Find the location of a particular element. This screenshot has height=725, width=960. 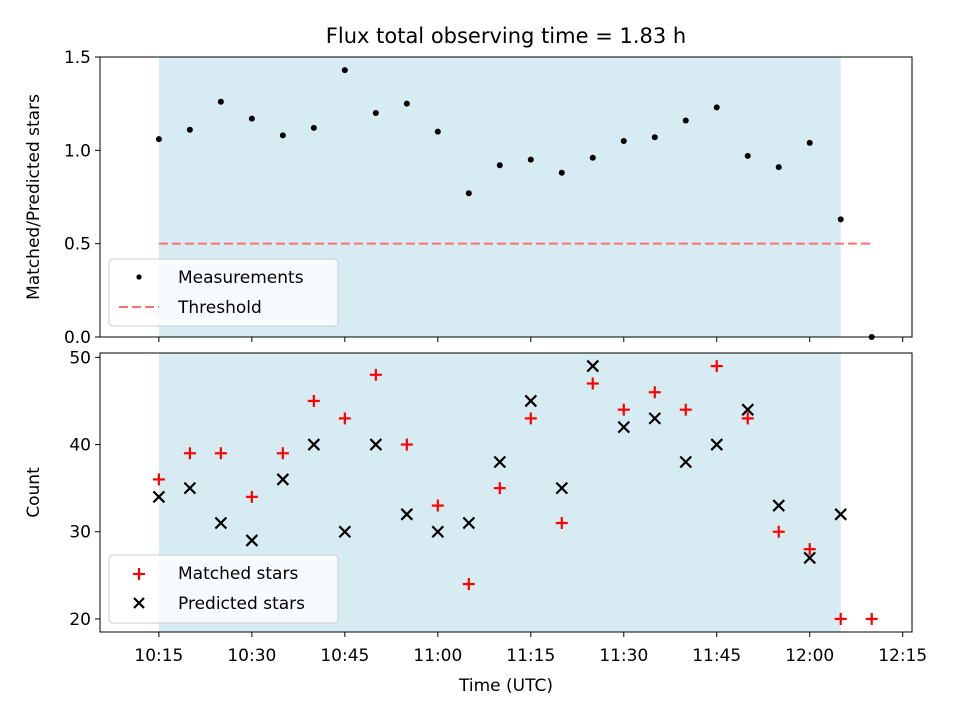

bottom-legend: Matched stars Predicted stars is located at coordinates (223, 589).